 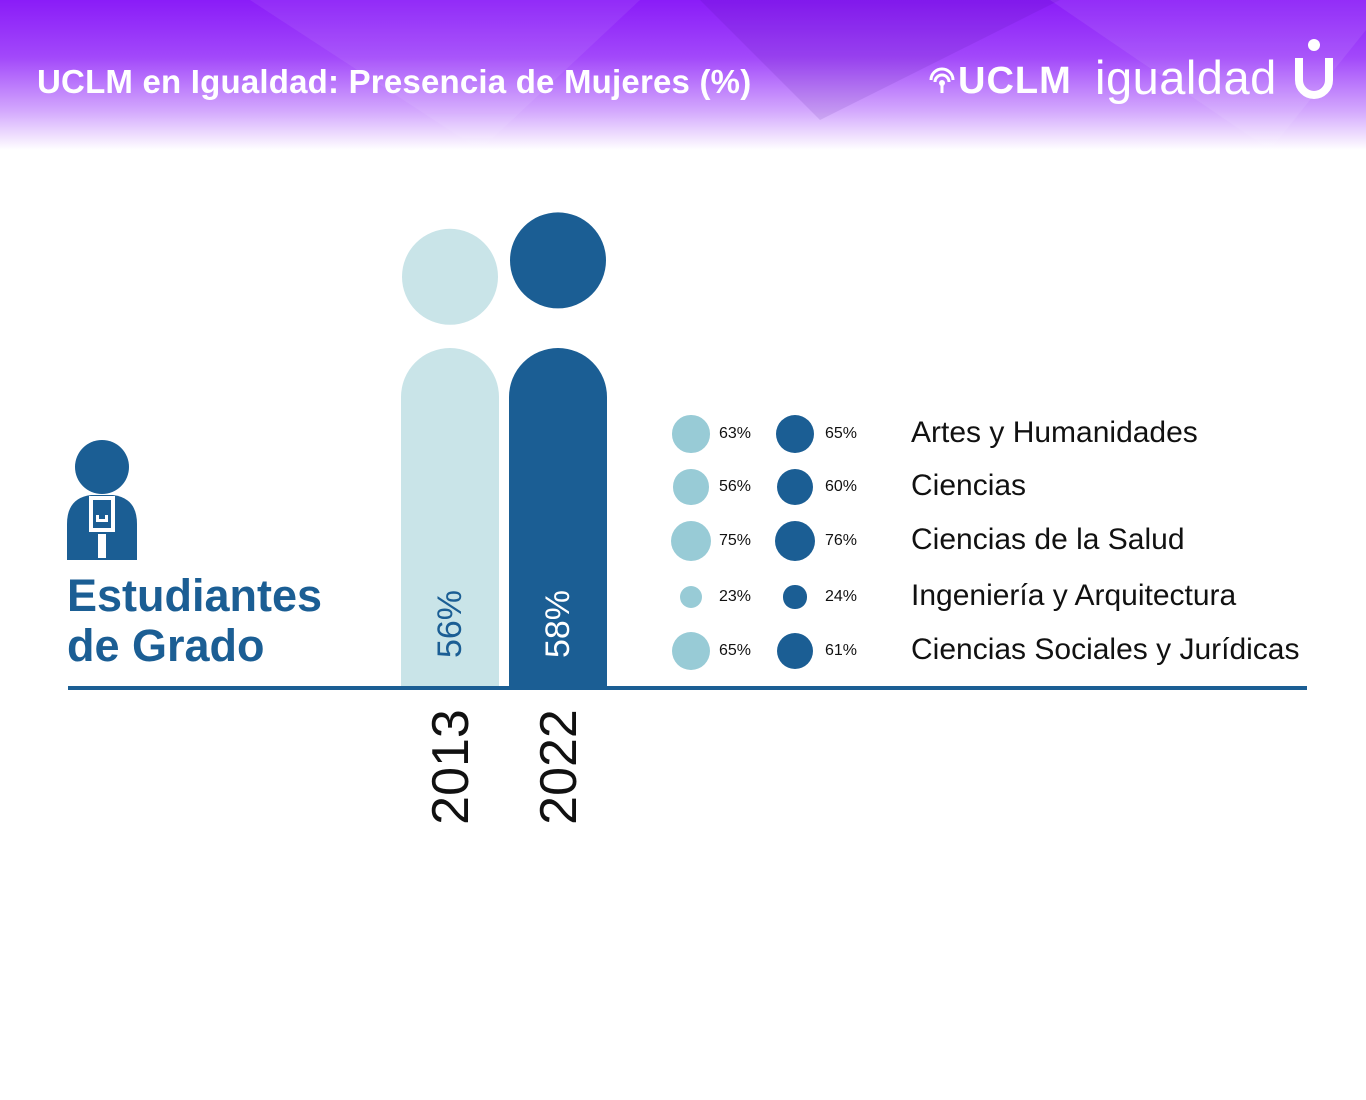 I want to click on pct-label-2013: 23%, so click(x=735, y=596).